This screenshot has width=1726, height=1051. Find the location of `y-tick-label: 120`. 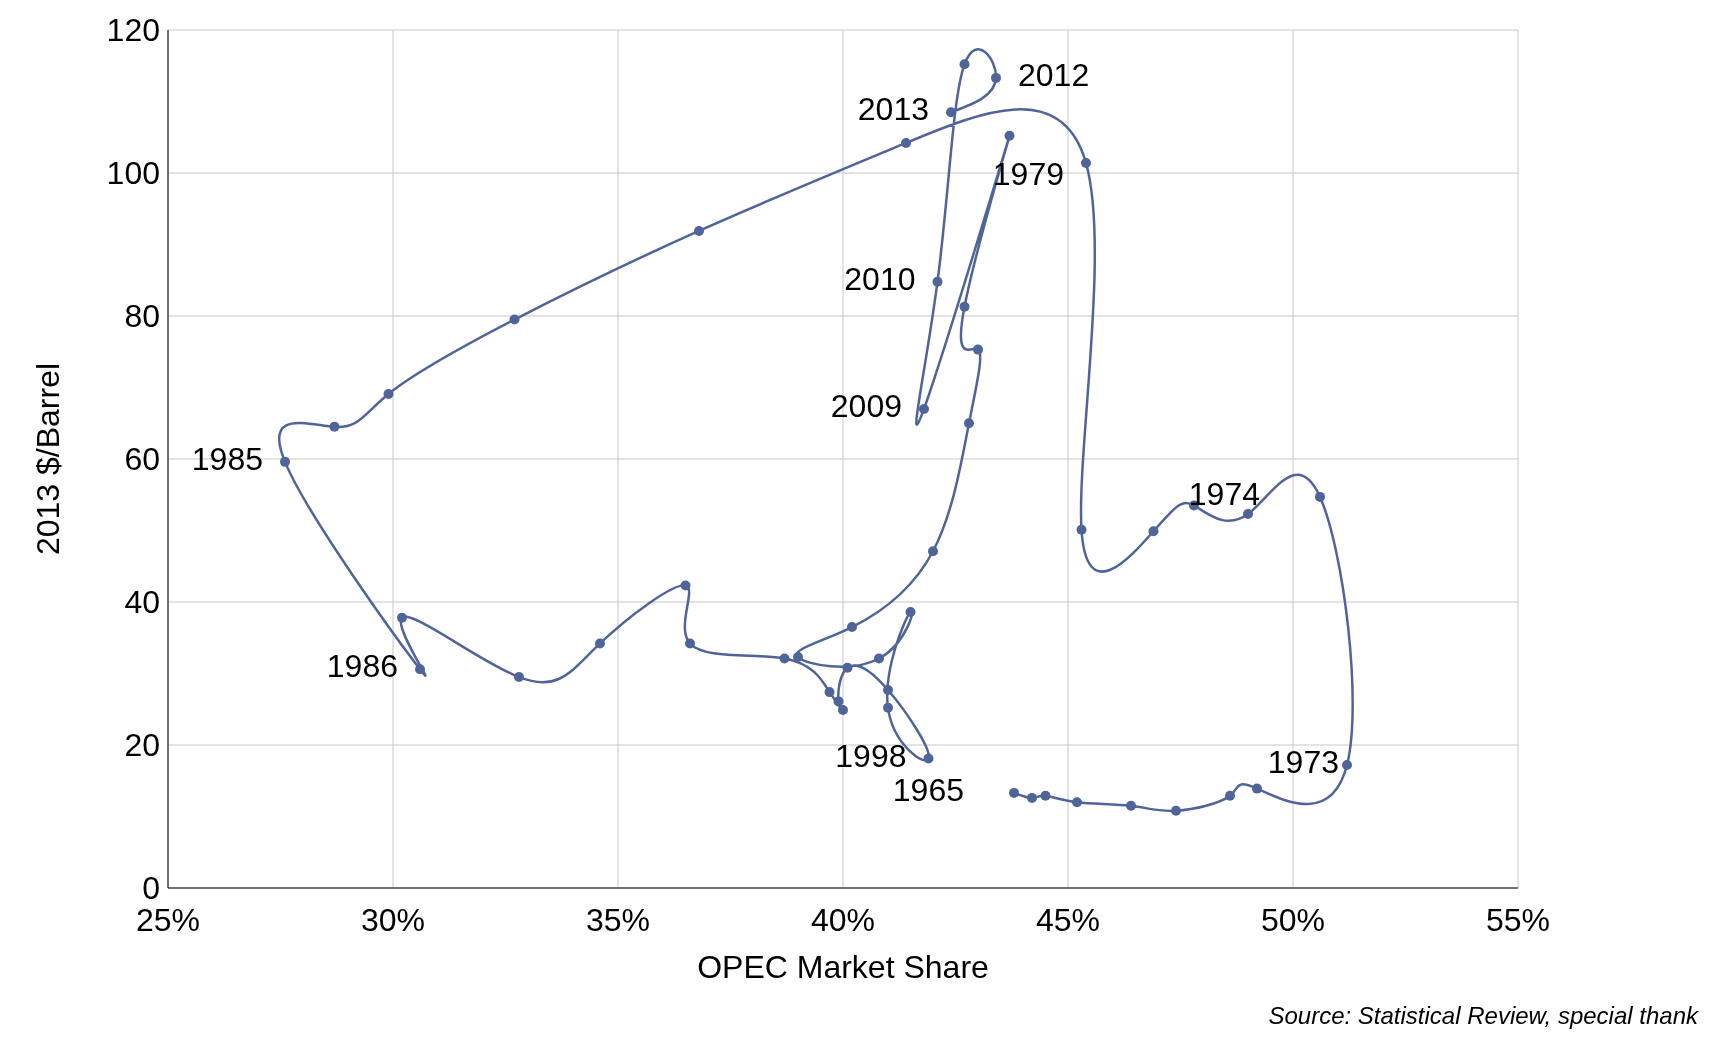

y-tick-label: 120 is located at coordinates (133, 30).